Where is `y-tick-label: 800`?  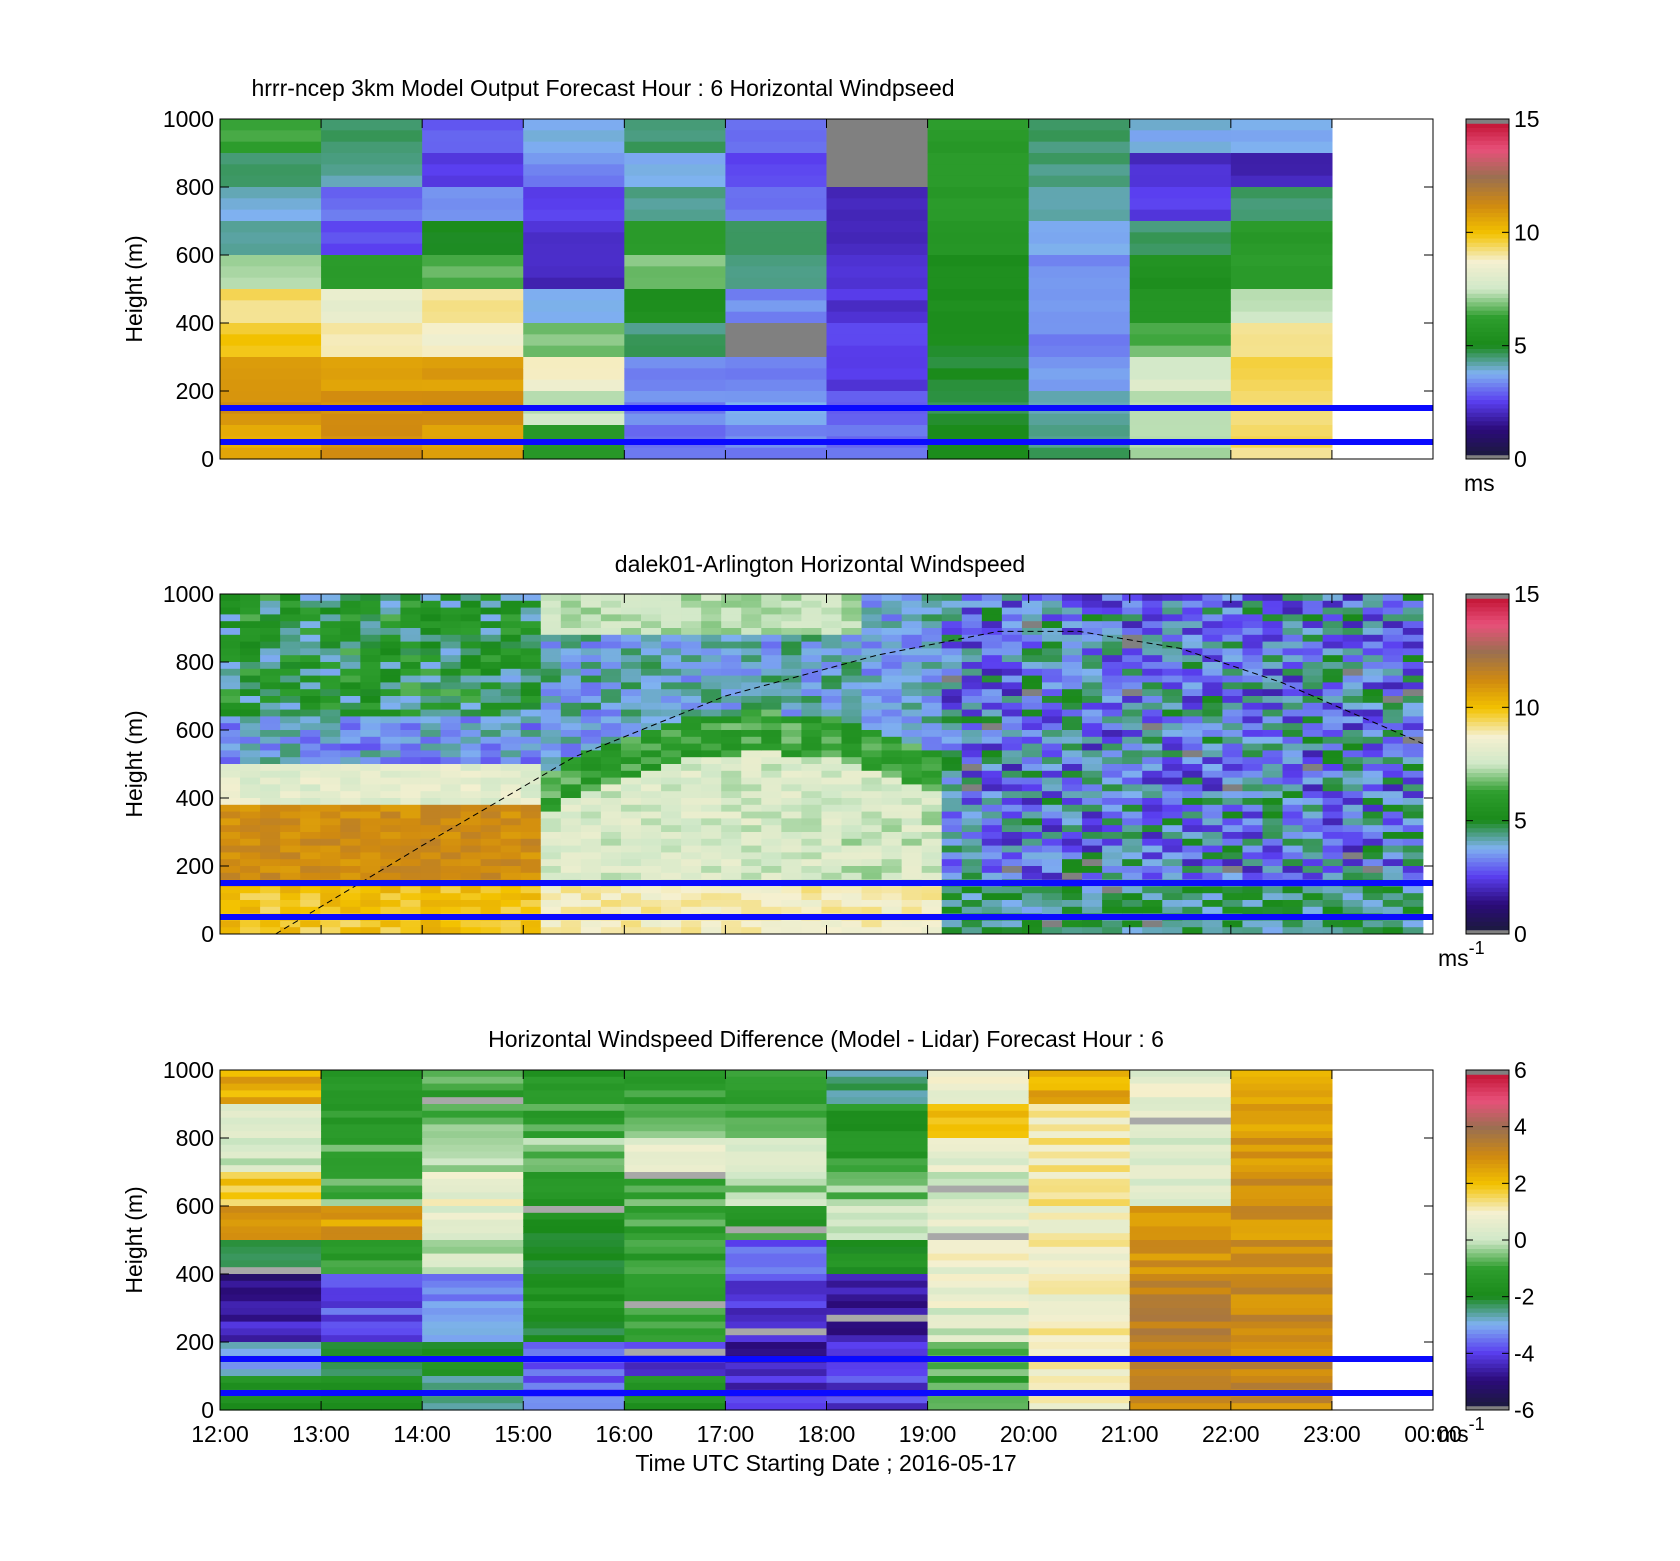 y-tick-label: 800 is located at coordinates (195, 662).